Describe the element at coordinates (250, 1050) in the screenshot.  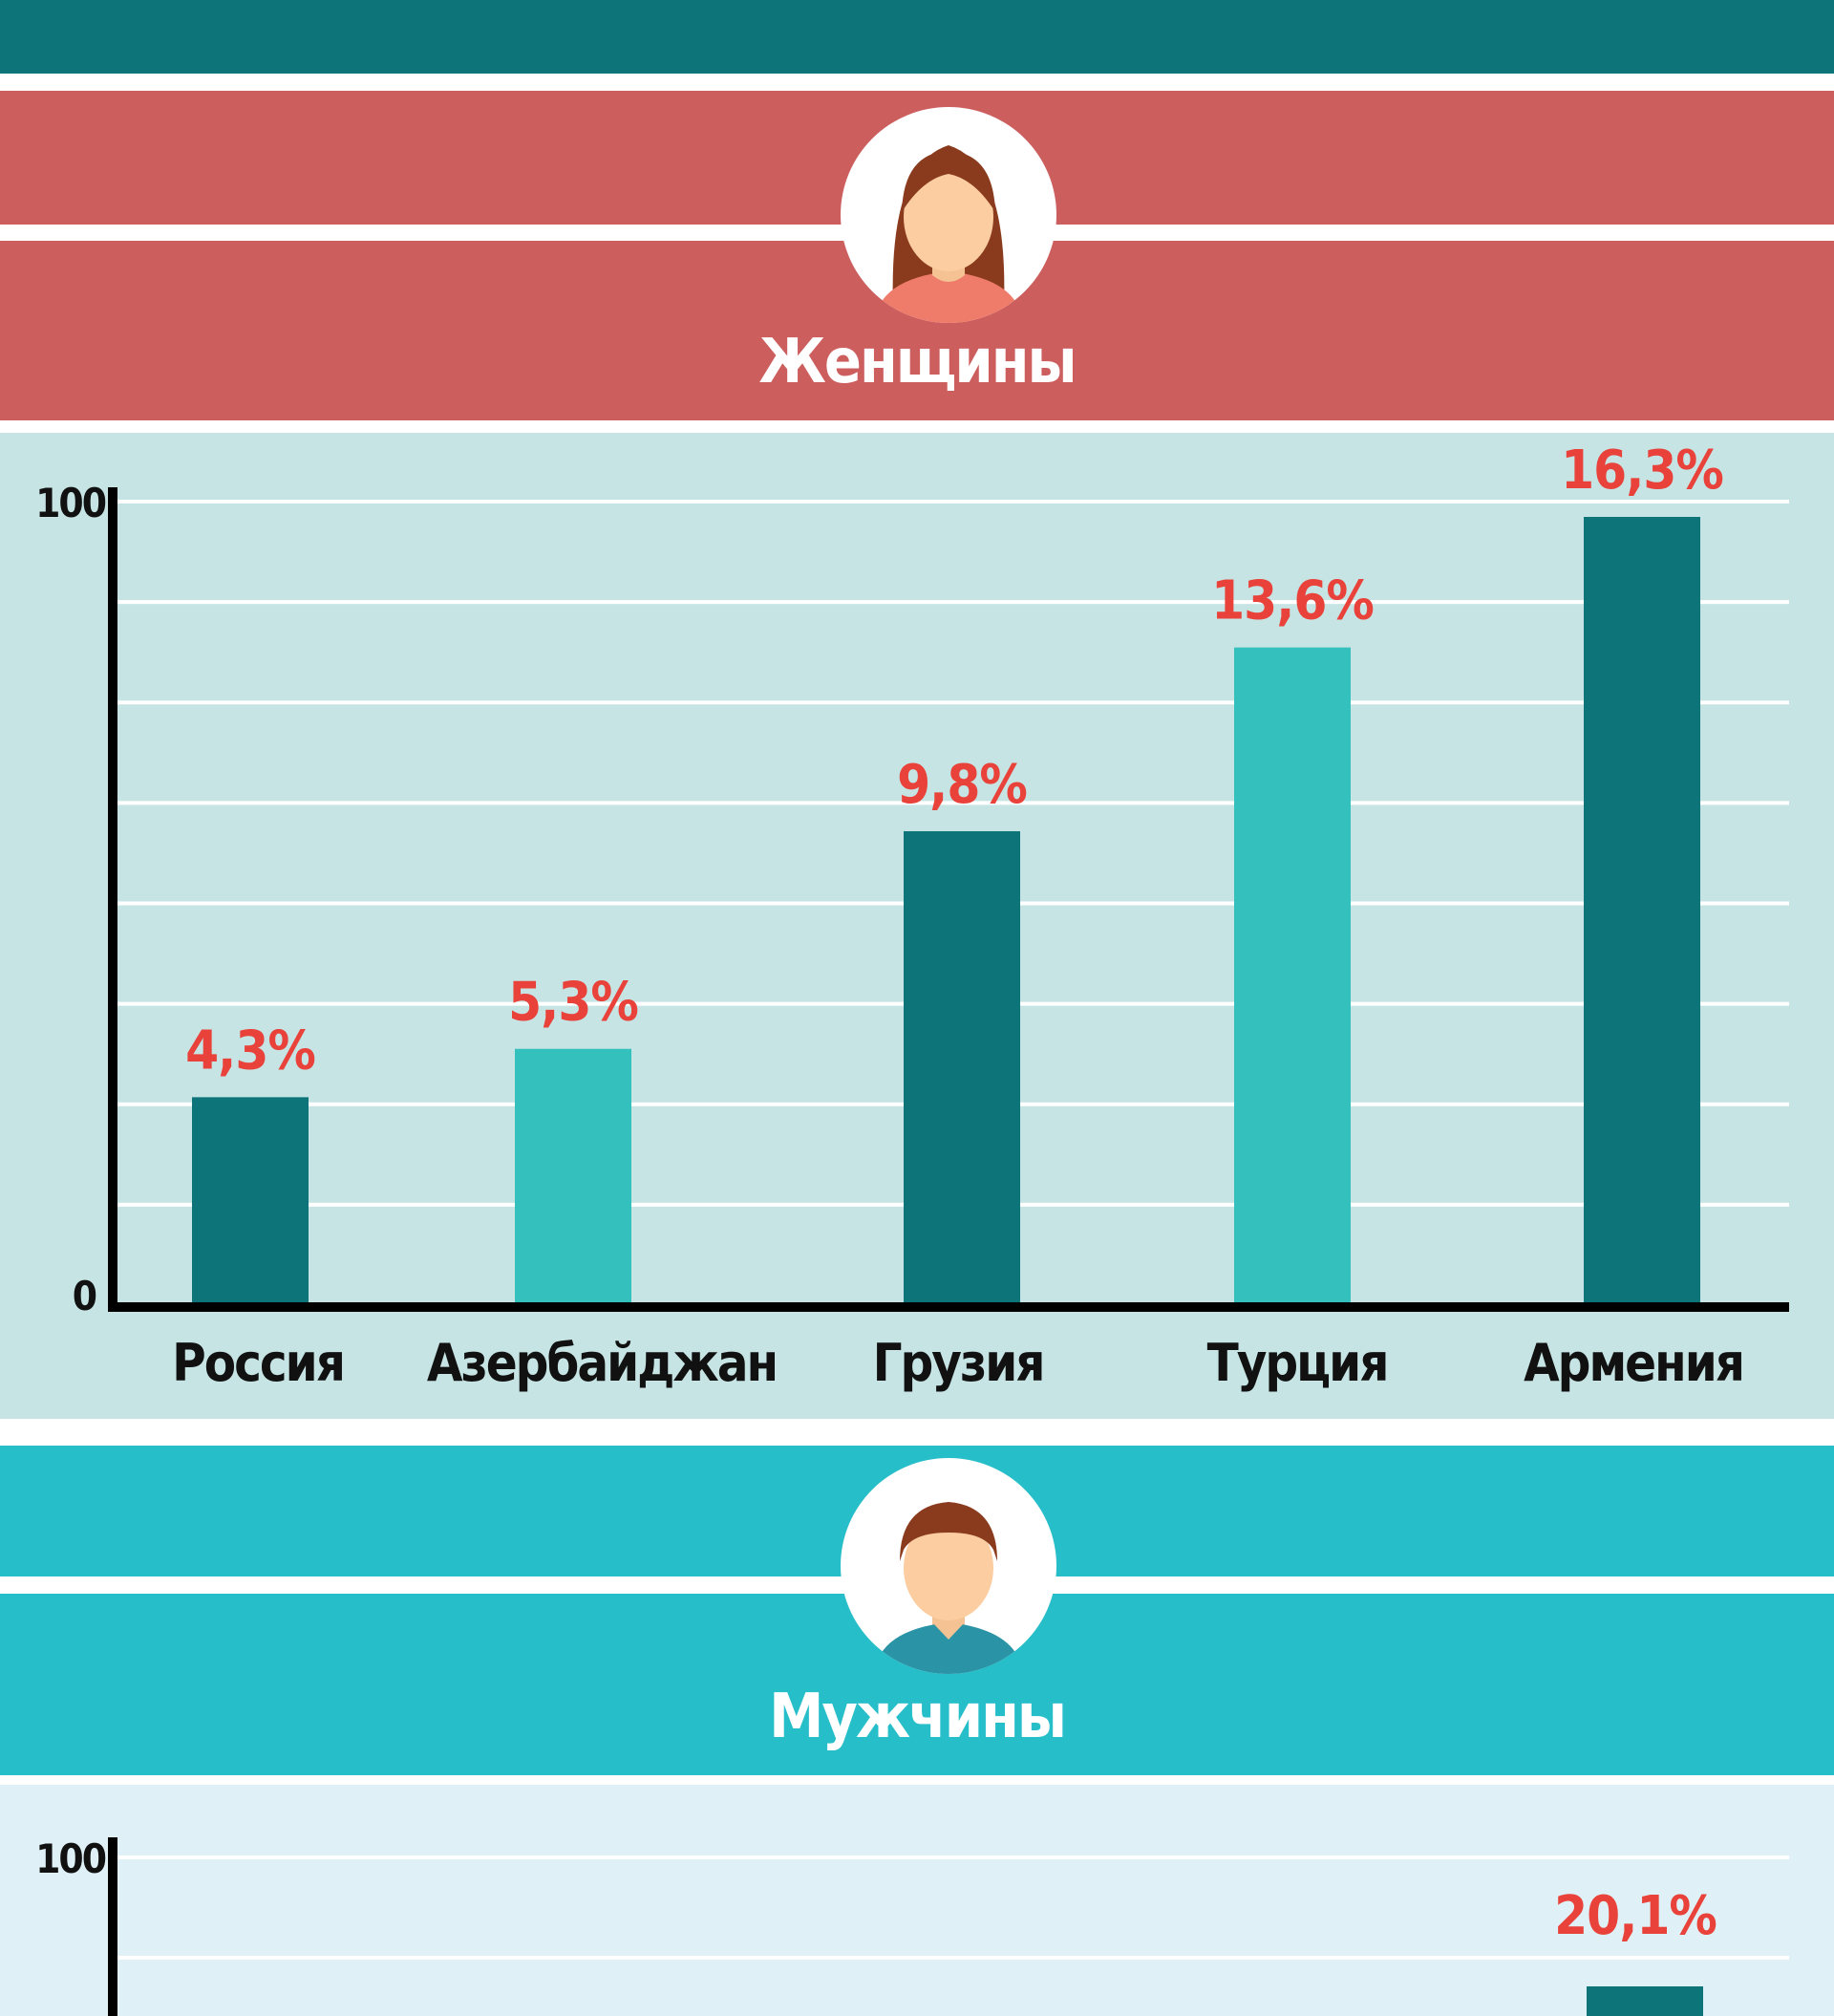
I see `value-label: 4,3%` at that location.